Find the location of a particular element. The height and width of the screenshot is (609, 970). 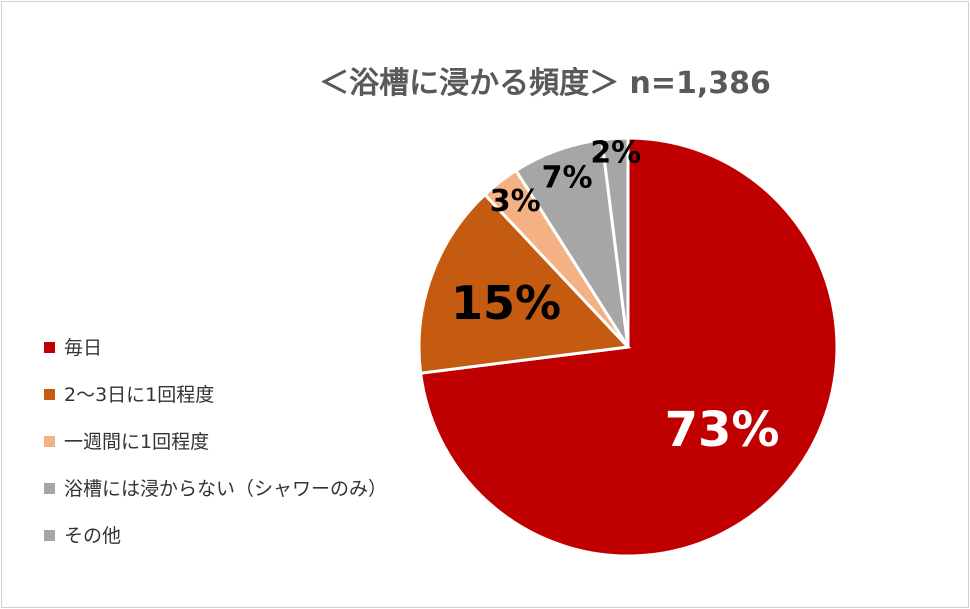

data-label-2: 15% is located at coordinates (506, 303).